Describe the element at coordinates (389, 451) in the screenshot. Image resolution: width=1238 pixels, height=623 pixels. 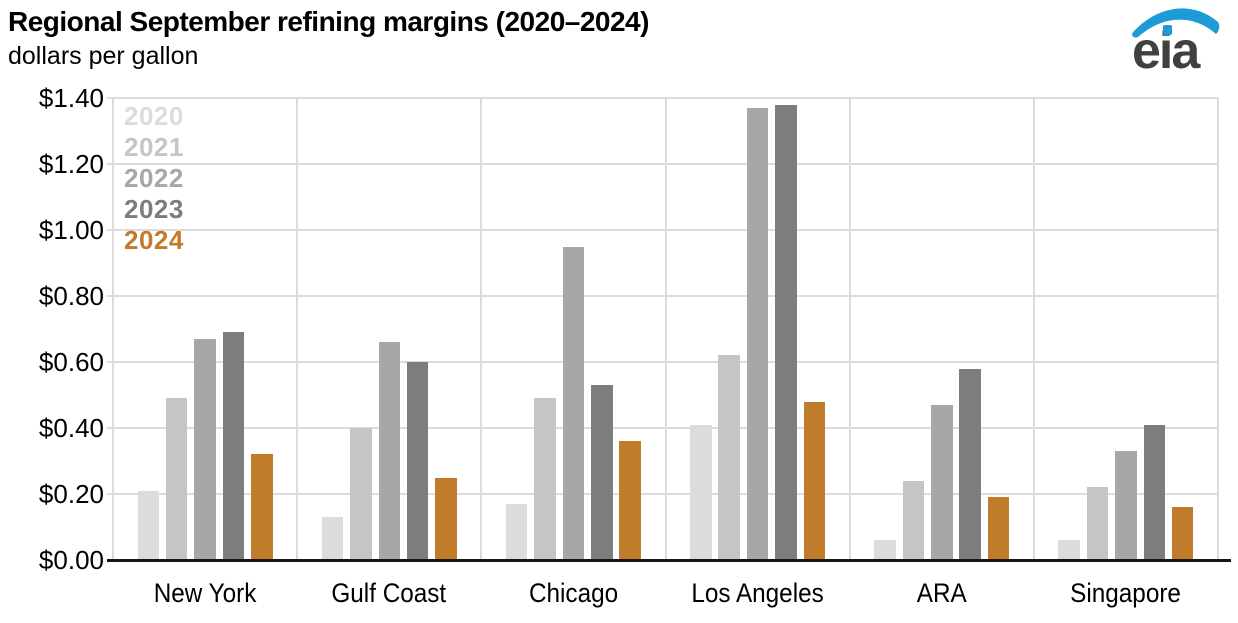
I see `bar-2022-gulf-coast` at that location.